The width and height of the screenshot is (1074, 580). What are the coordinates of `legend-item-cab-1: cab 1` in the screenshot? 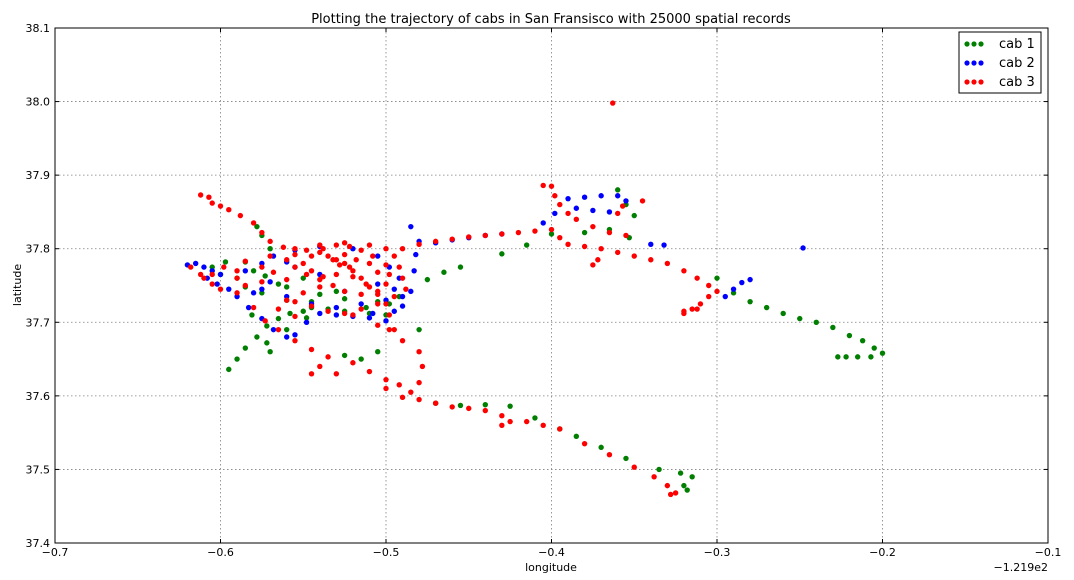 It's located at (999, 44).